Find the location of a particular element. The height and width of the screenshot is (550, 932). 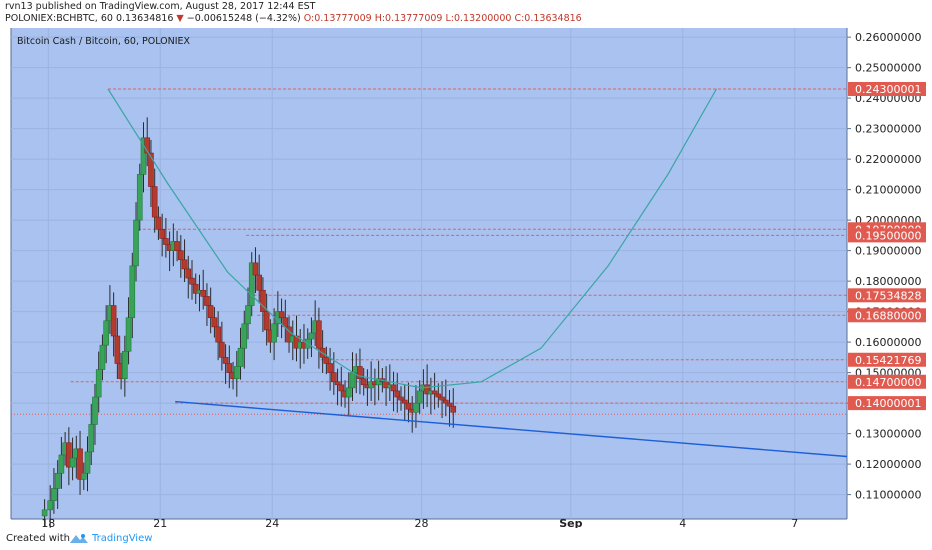

price-level-label: 0.15421769 is located at coordinates (888, 360).